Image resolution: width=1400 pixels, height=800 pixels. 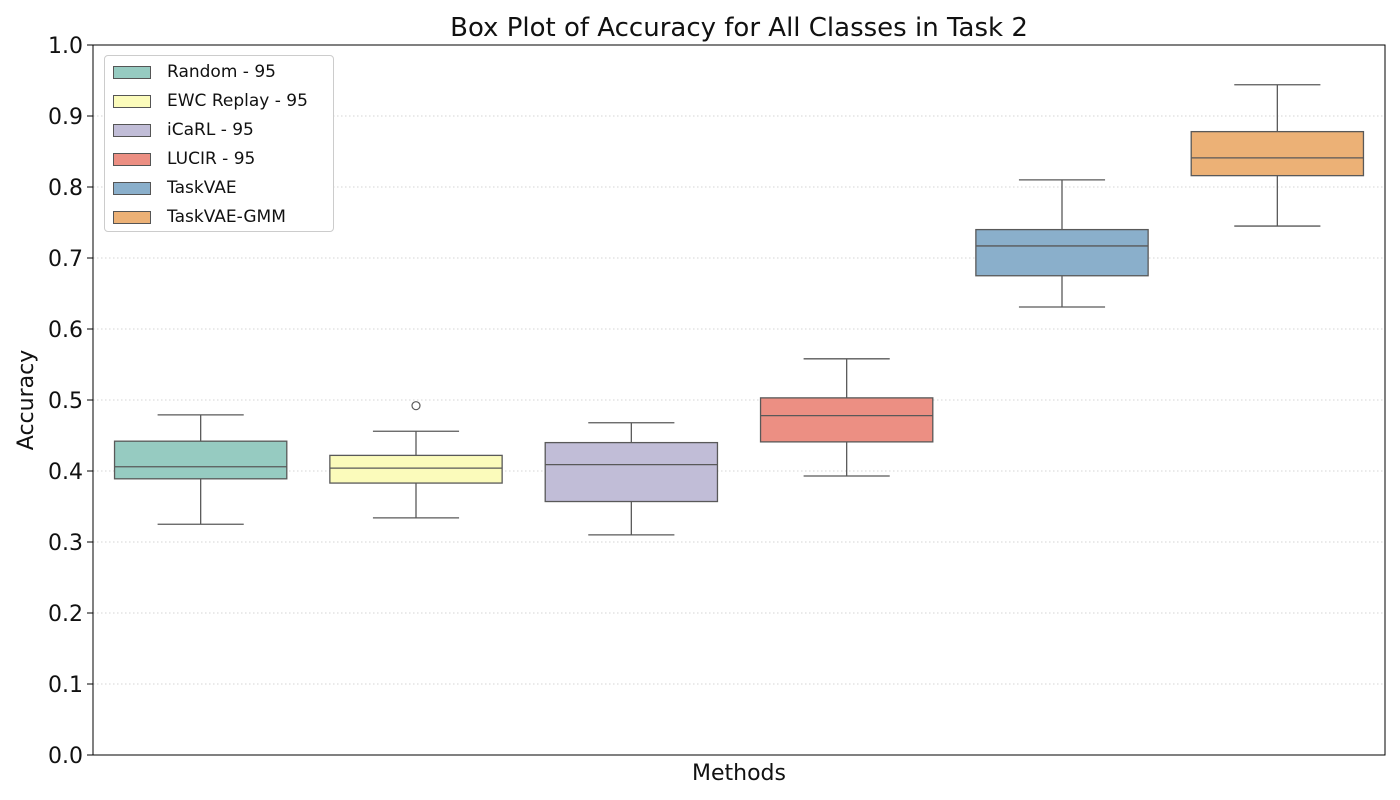 What do you see at coordinates (65, 543) in the screenshot?
I see `y-tick-label: 0.3` at bounding box center [65, 543].